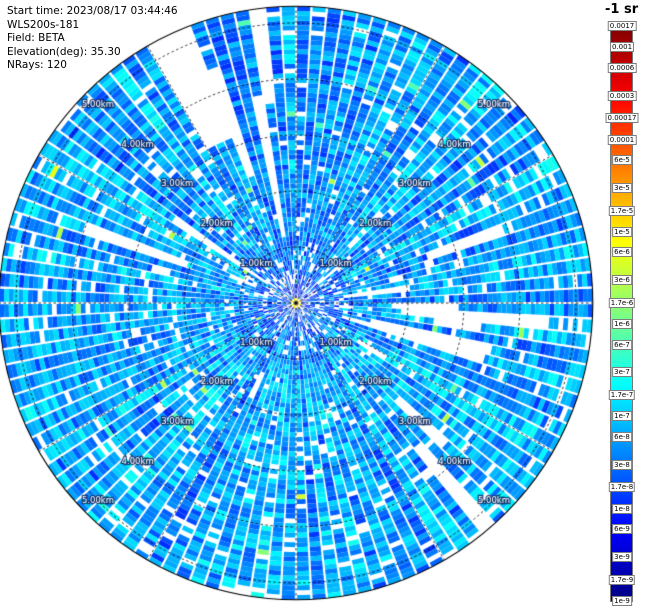 This screenshot has height=607, width=647. Describe the element at coordinates (622, 436) in the screenshot. I see `colorbar-tick: 6e-8` at that location.